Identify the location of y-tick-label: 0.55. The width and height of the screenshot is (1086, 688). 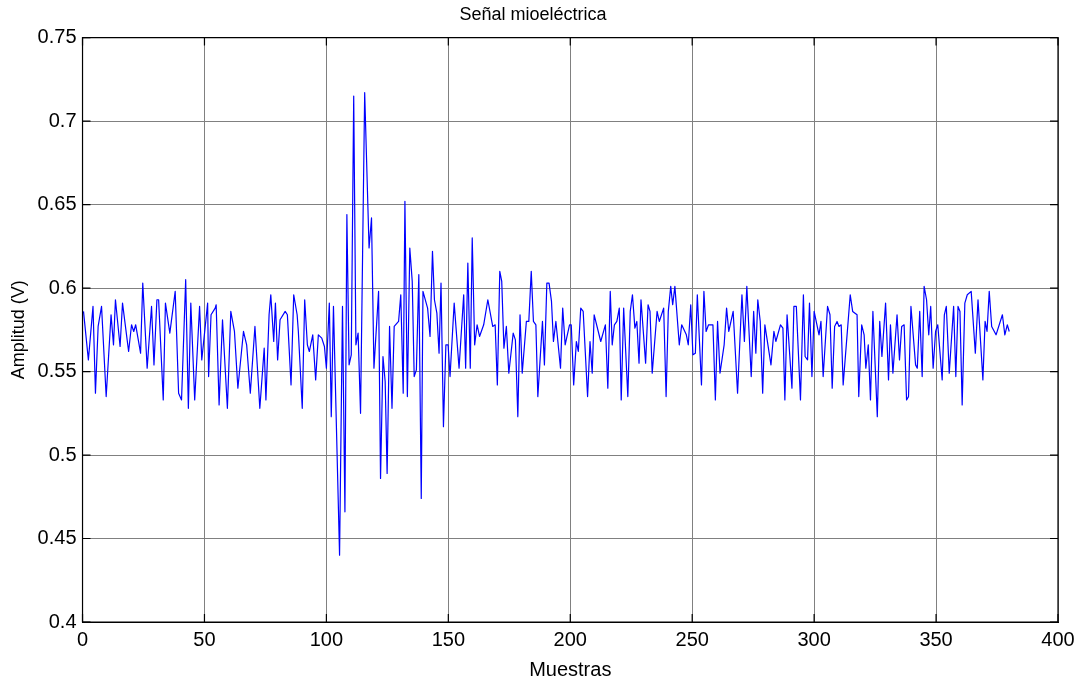
(57, 370).